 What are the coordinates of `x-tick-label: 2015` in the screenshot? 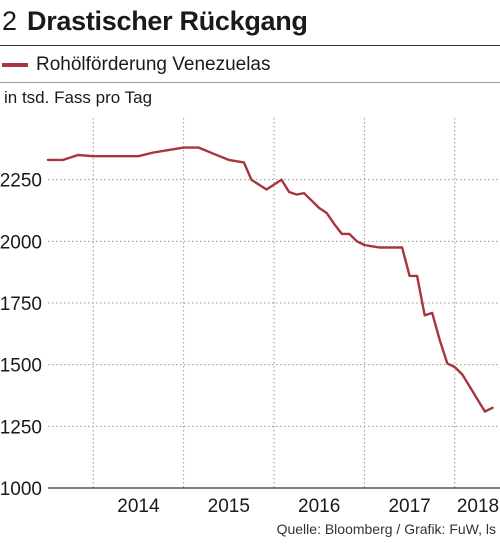 It's located at (229, 506).